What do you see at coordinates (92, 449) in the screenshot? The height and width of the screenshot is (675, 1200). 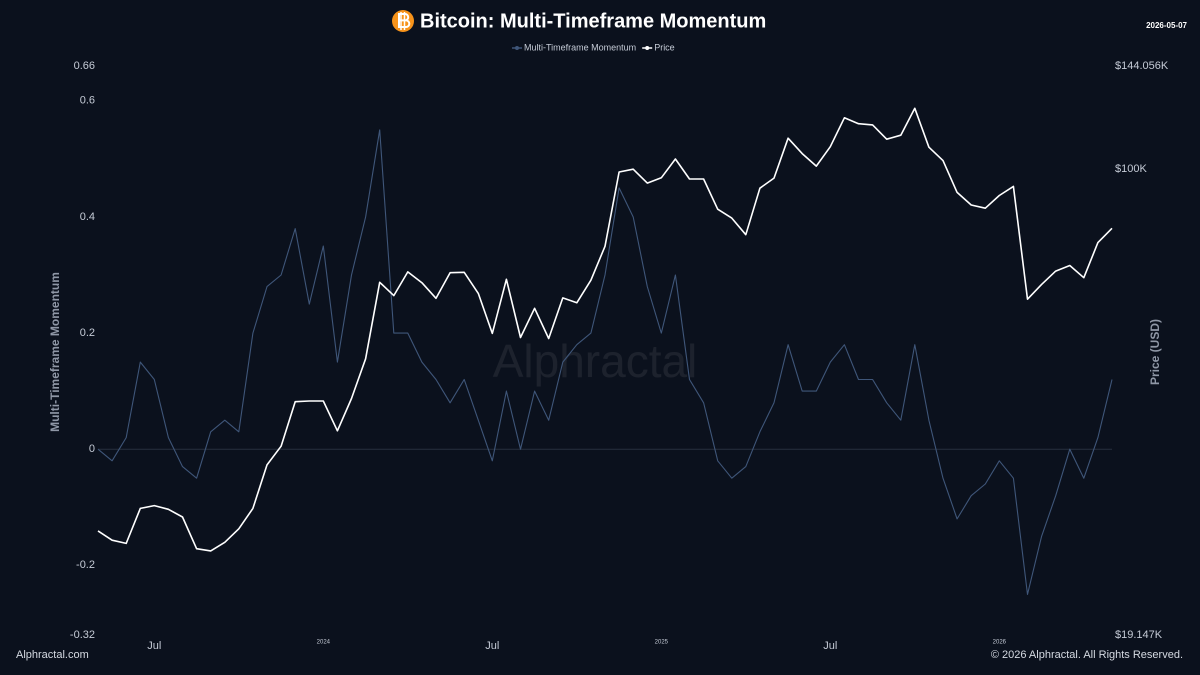 I see `y-tick-label: 0` at bounding box center [92, 449].